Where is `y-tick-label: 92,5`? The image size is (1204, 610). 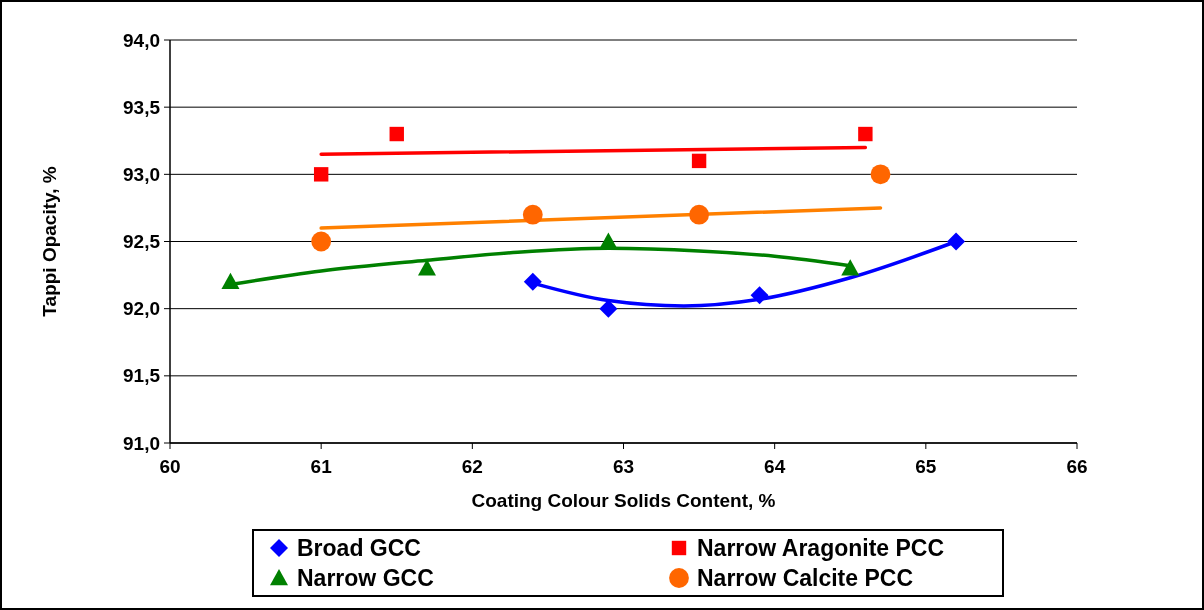 y-tick-label: 92,5 is located at coordinates (142, 242).